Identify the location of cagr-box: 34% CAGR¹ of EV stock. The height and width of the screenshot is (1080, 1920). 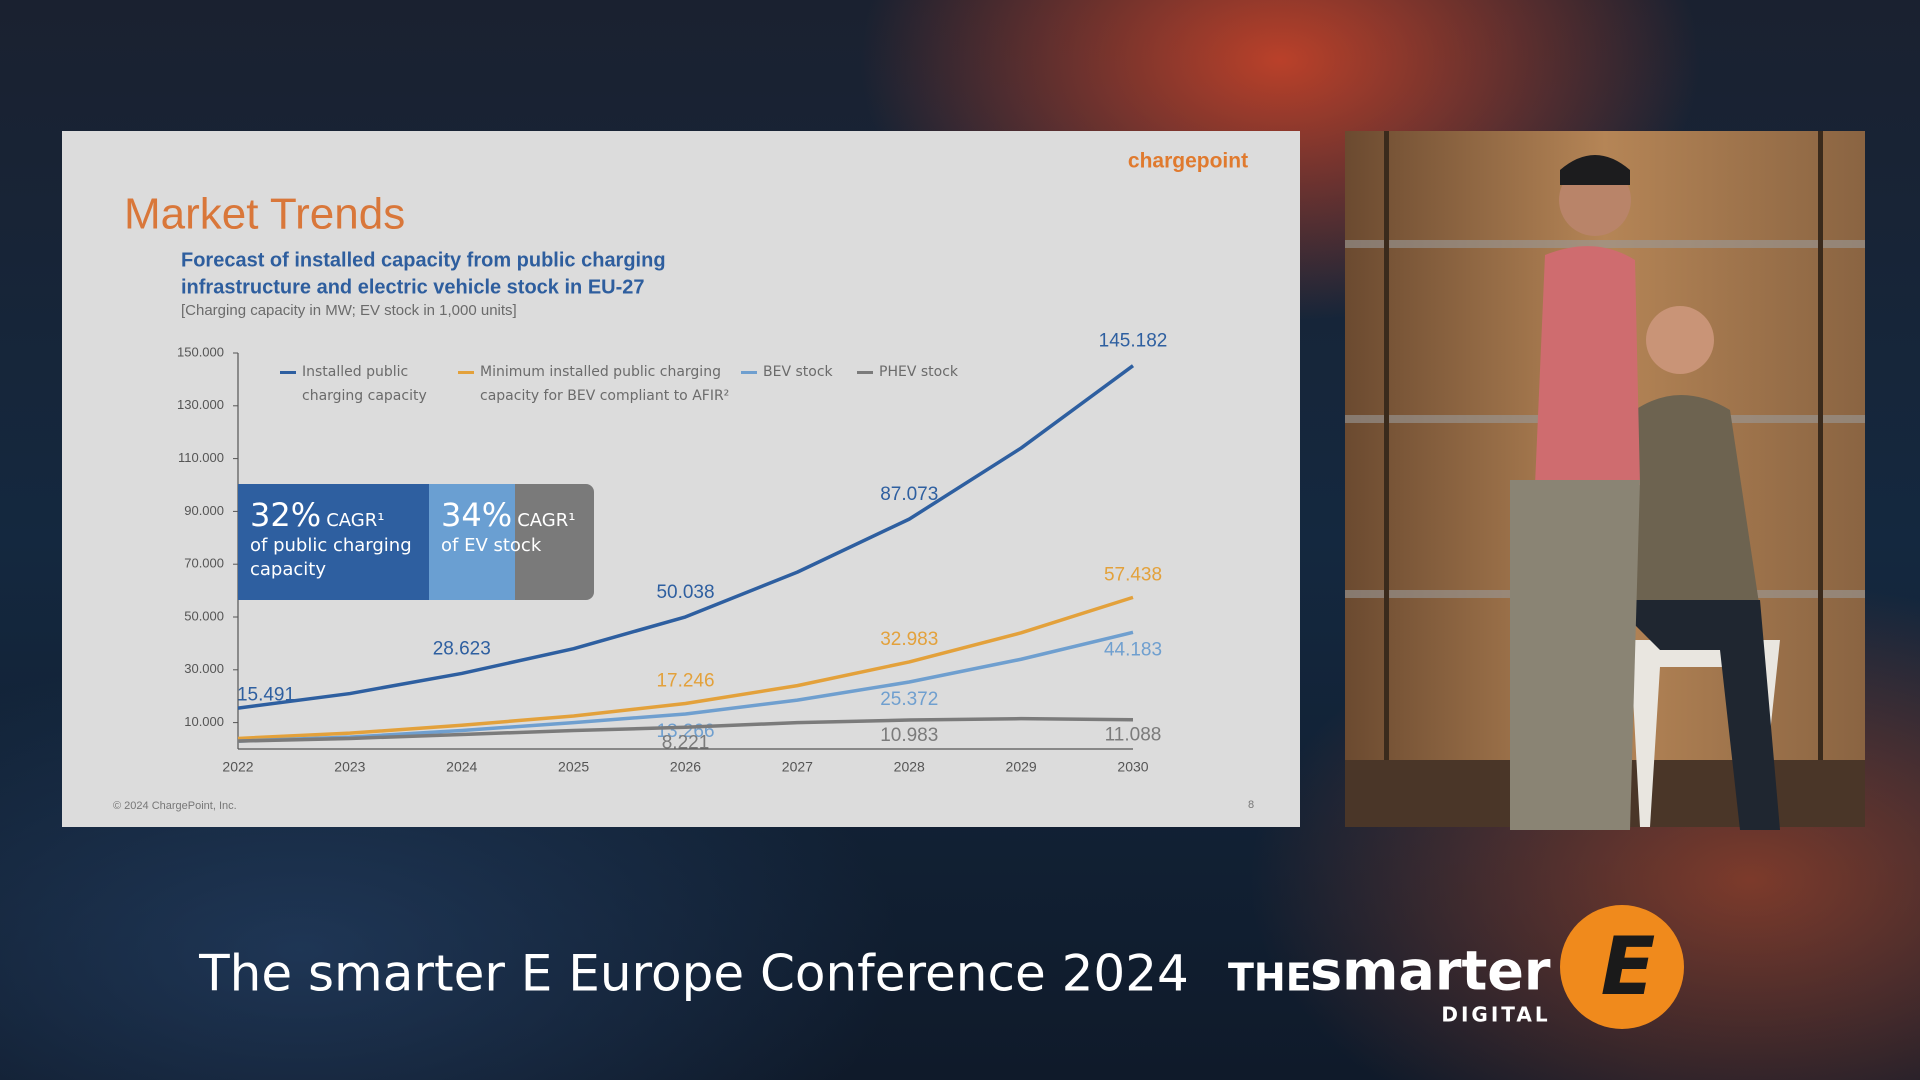
(511, 542).